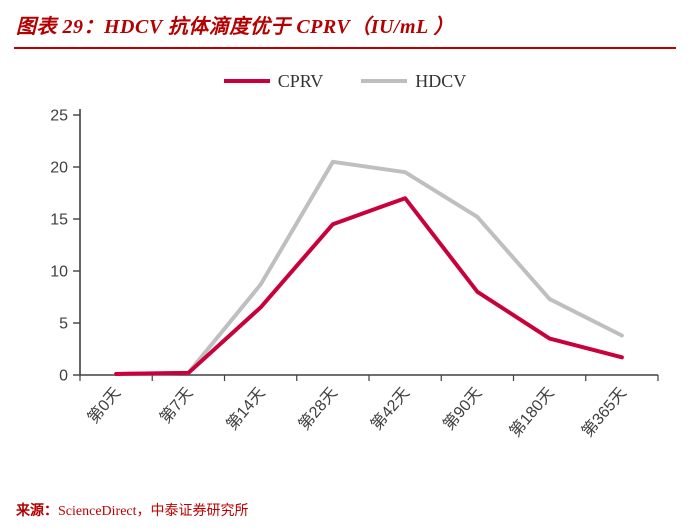 This screenshot has width=690, height=530. Describe the element at coordinates (532, 412) in the screenshot. I see `x-tick-label: 第180天` at that location.